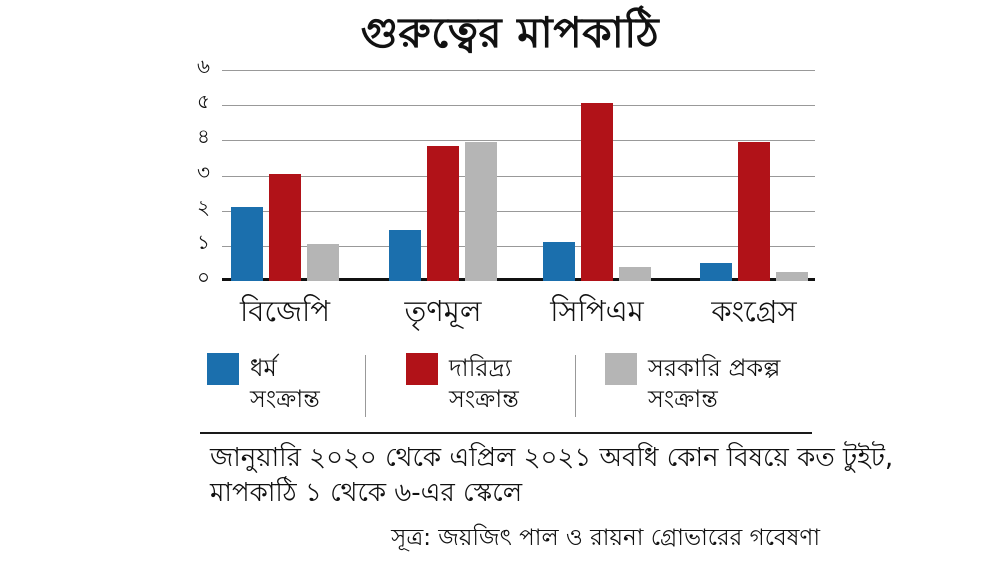 This screenshot has height=563, width=1000. What do you see at coordinates (203, 100) in the screenshot?
I see `y-tick-label-5: ৫` at bounding box center [203, 100].